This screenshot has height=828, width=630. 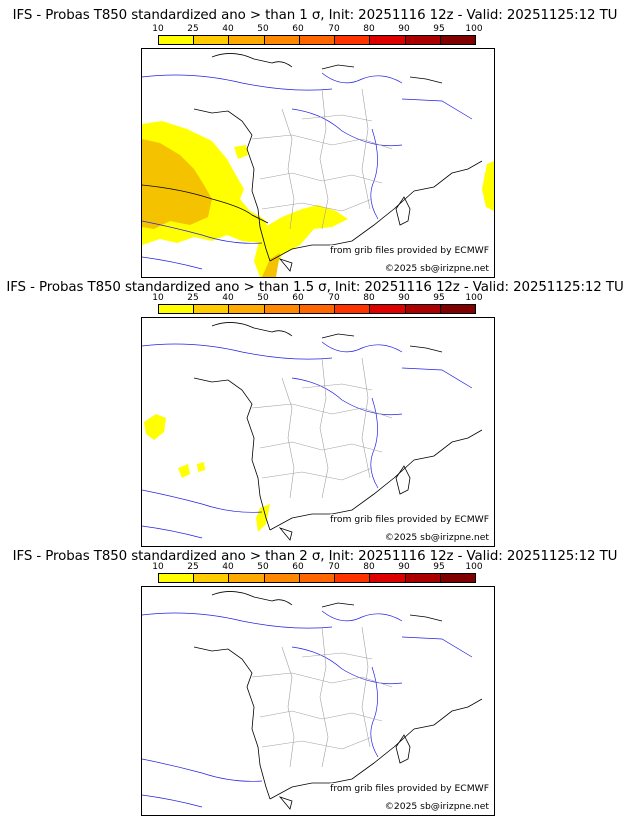 I want to click on cb1-tick: 80, so click(x=369, y=29).